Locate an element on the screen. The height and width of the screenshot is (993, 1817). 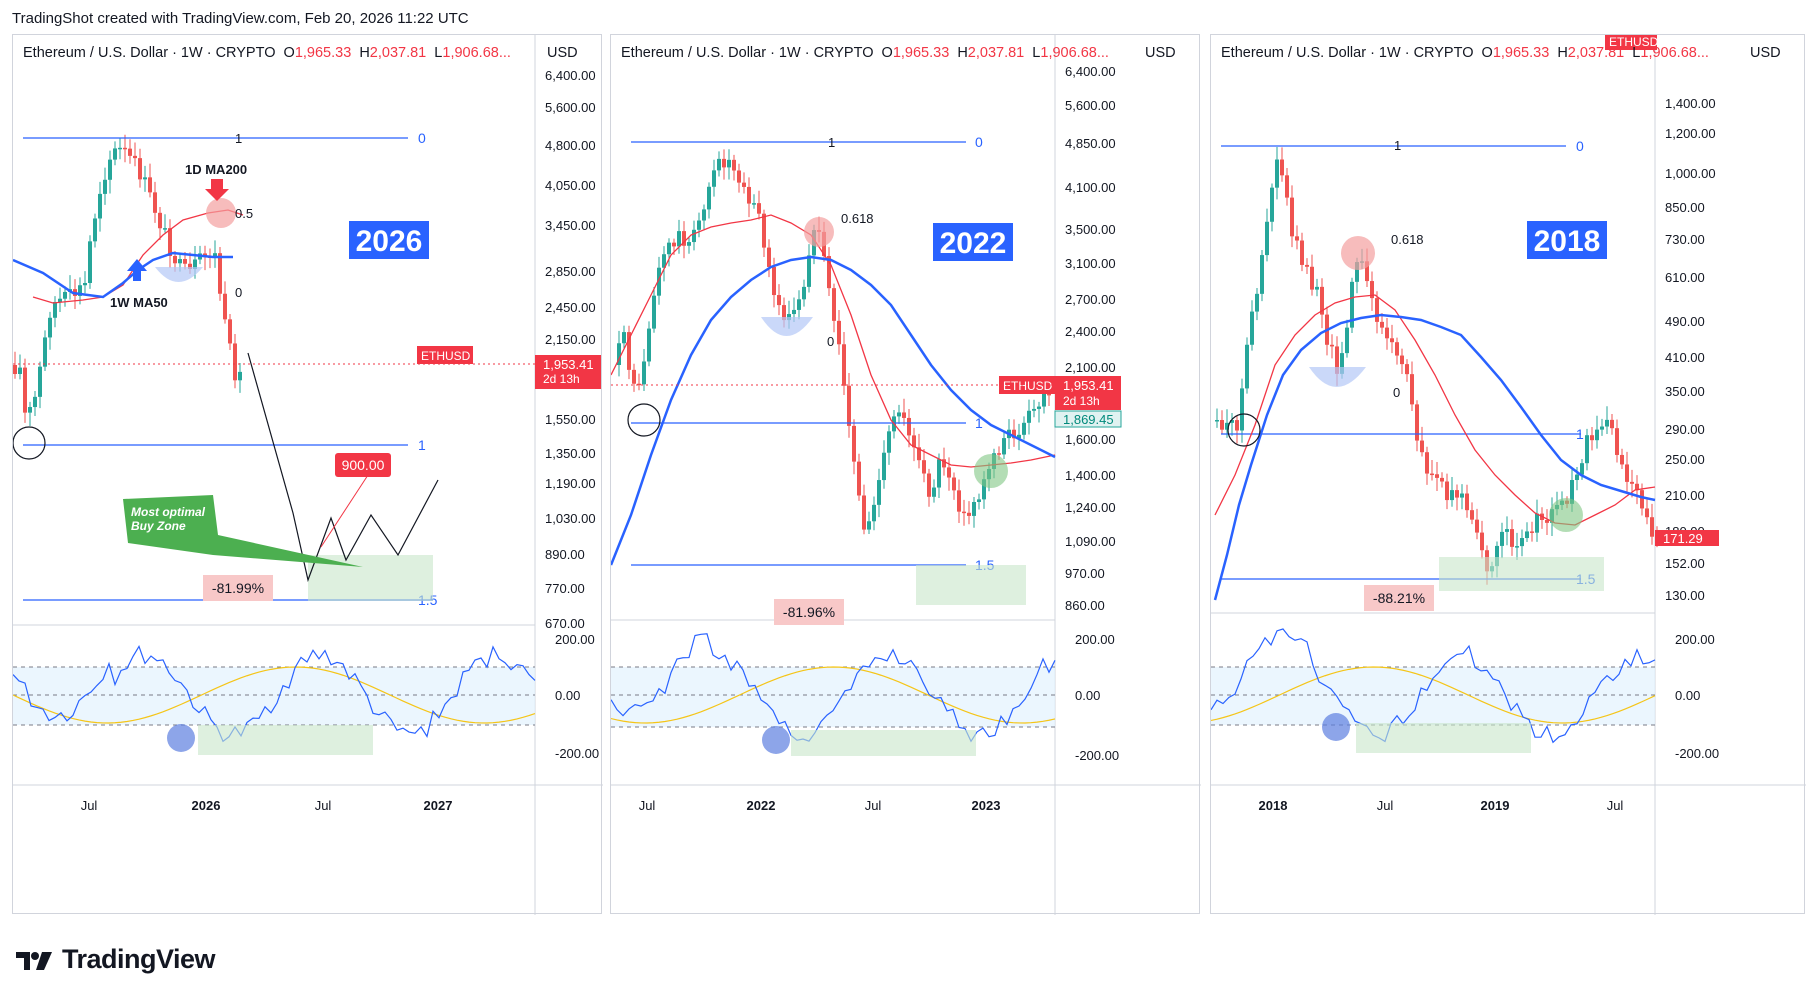
osc-tick-label: 0.00 is located at coordinates (1687, 695).